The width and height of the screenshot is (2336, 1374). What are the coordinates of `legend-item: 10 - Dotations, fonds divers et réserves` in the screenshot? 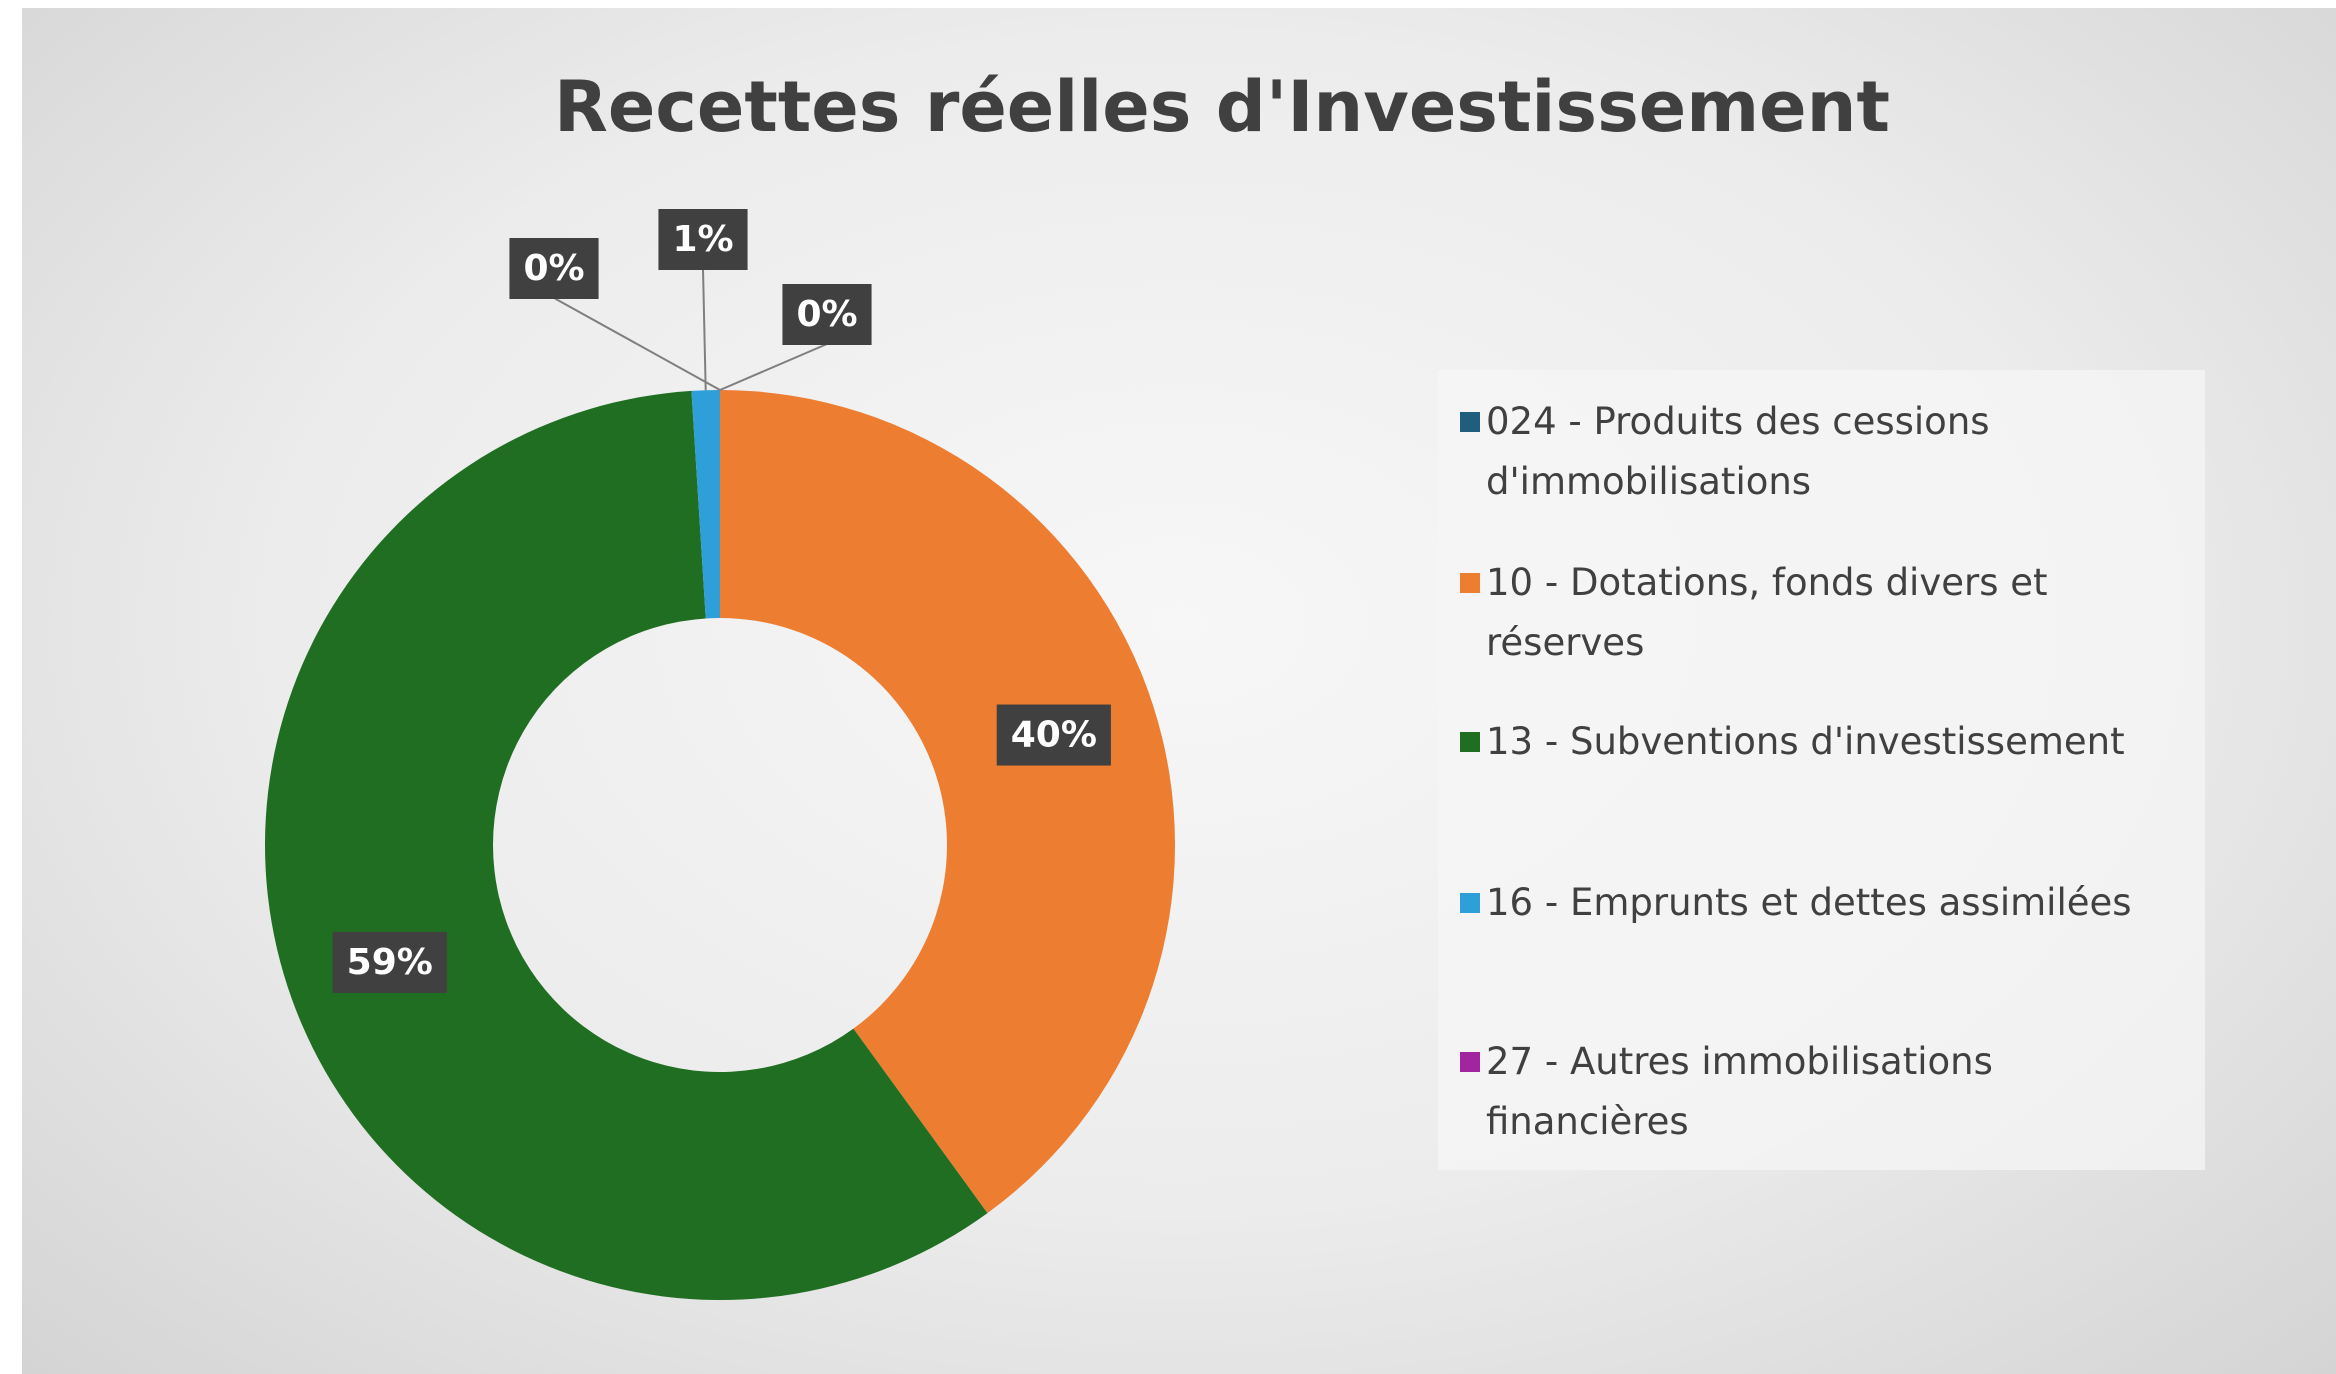 It's located at (1818, 613).